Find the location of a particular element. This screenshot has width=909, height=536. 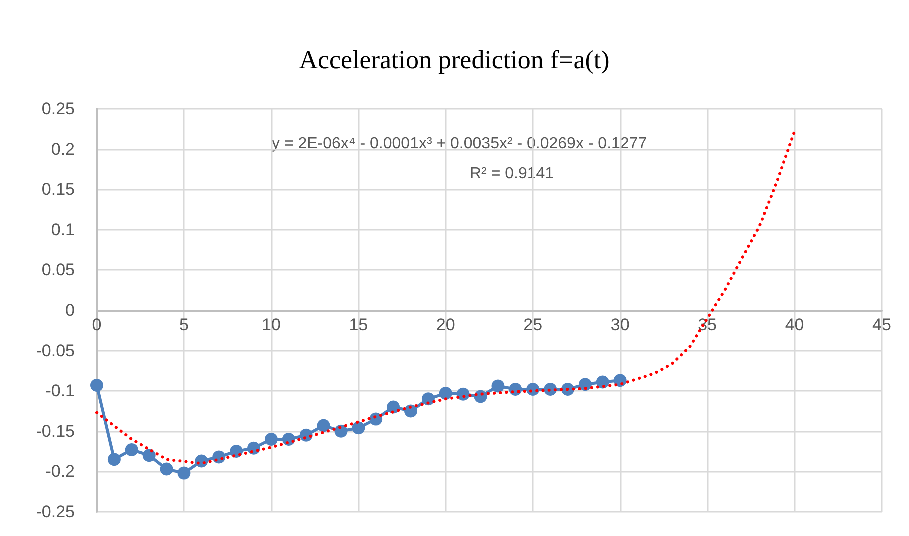

chart-title: Acceleration prediction f=a(t) is located at coordinates (454, 60).